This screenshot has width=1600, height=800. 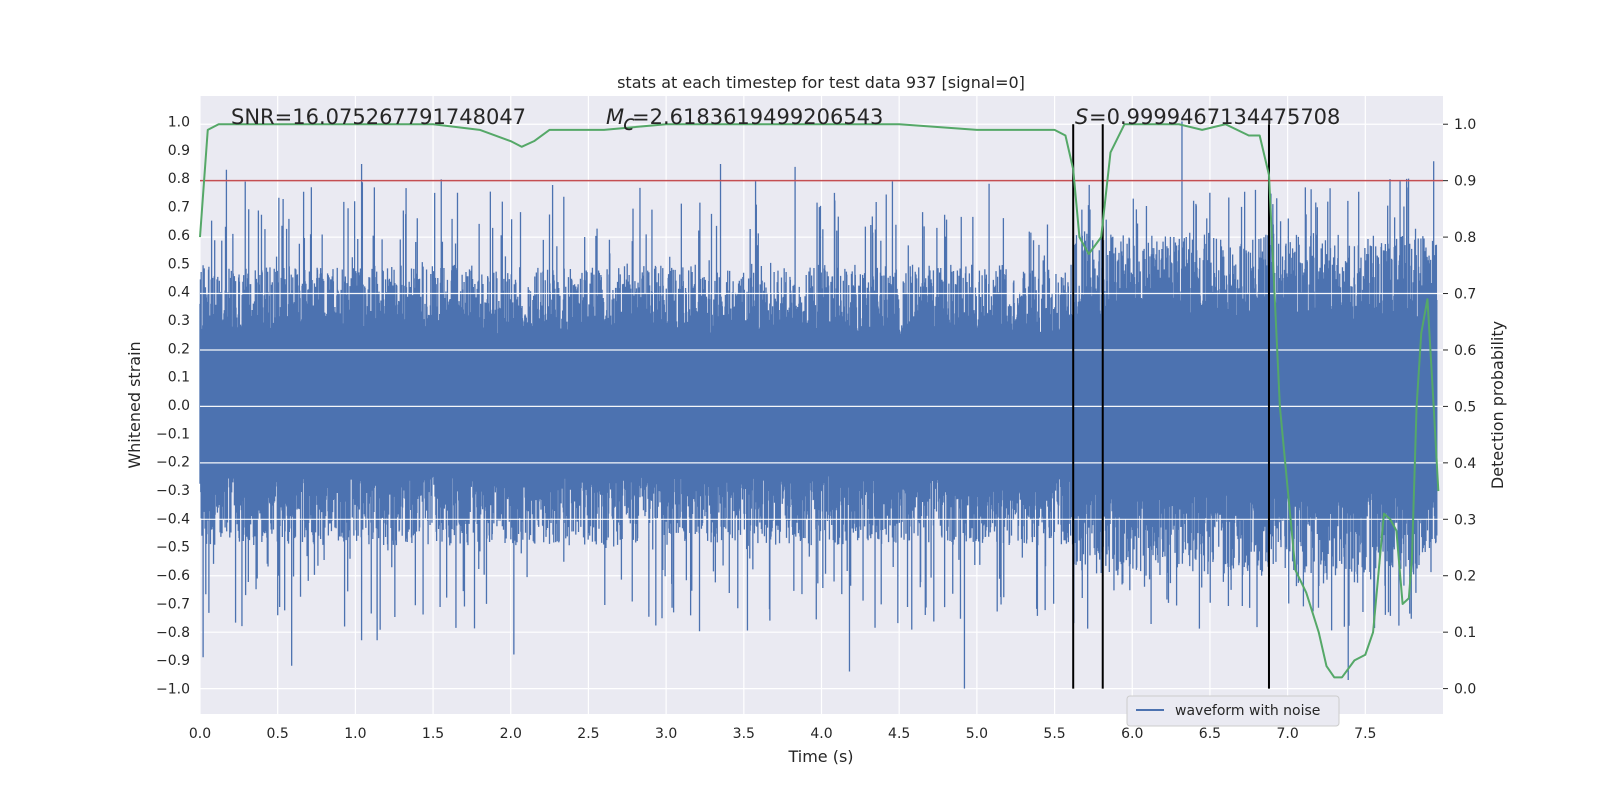 I want to click on y-axis-label-right: Detection probability, so click(x=1497, y=405).